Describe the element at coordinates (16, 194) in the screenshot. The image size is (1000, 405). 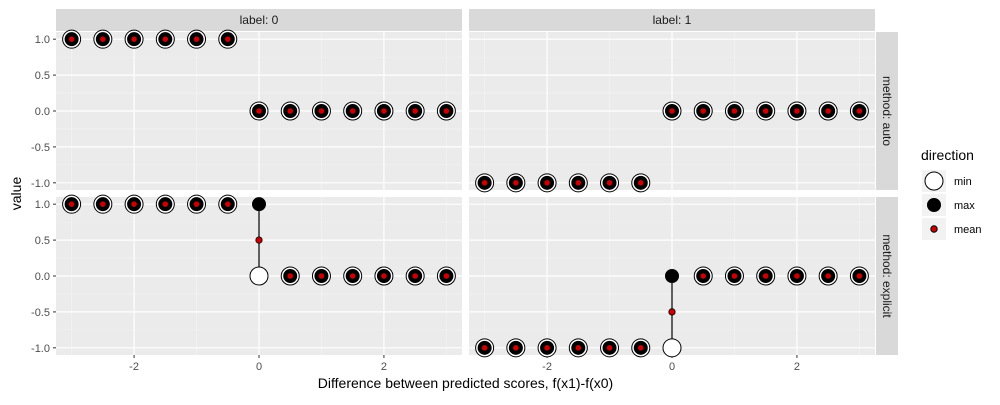
I see `y-axis-title: value` at that location.